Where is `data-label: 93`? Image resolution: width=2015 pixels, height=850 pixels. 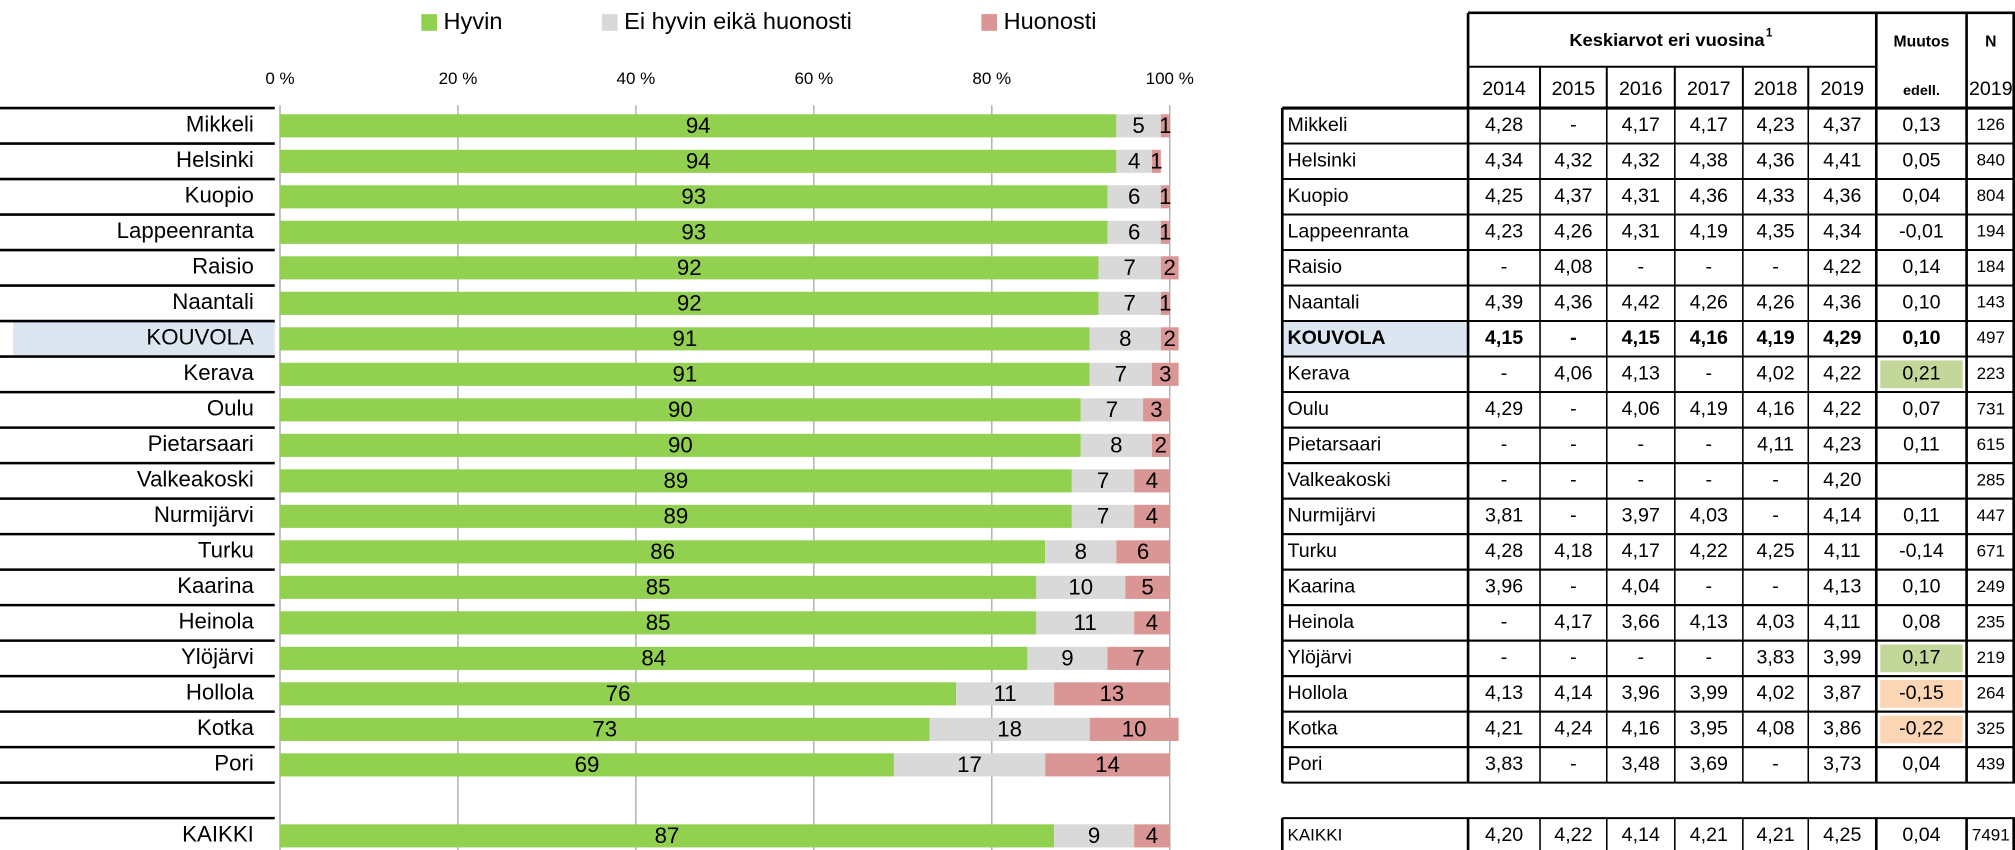 data-label: 93 is located at coordinates (693, 196).